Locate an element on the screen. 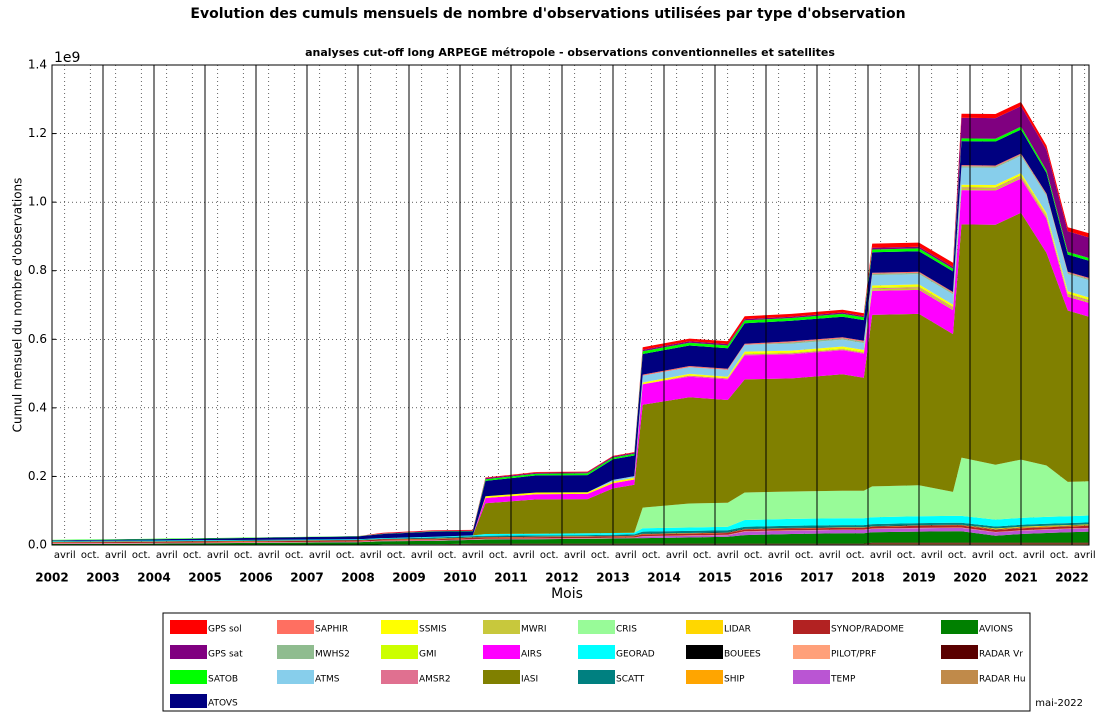 This screenshot has width=1097, height=713. year-label: 2015 is located at coordinates (714, 578).